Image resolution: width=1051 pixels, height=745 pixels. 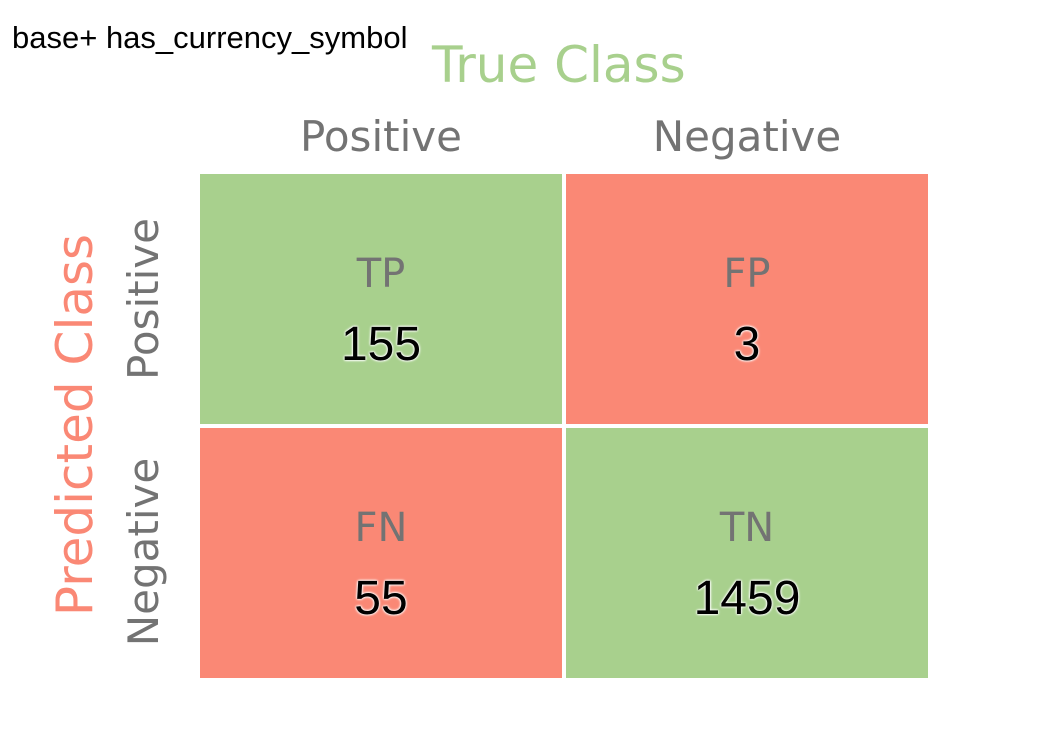 What do you see at coordinates (381, 344) in the screenshot?
I see `cell-value: 155` at bounding box center [381, 344].